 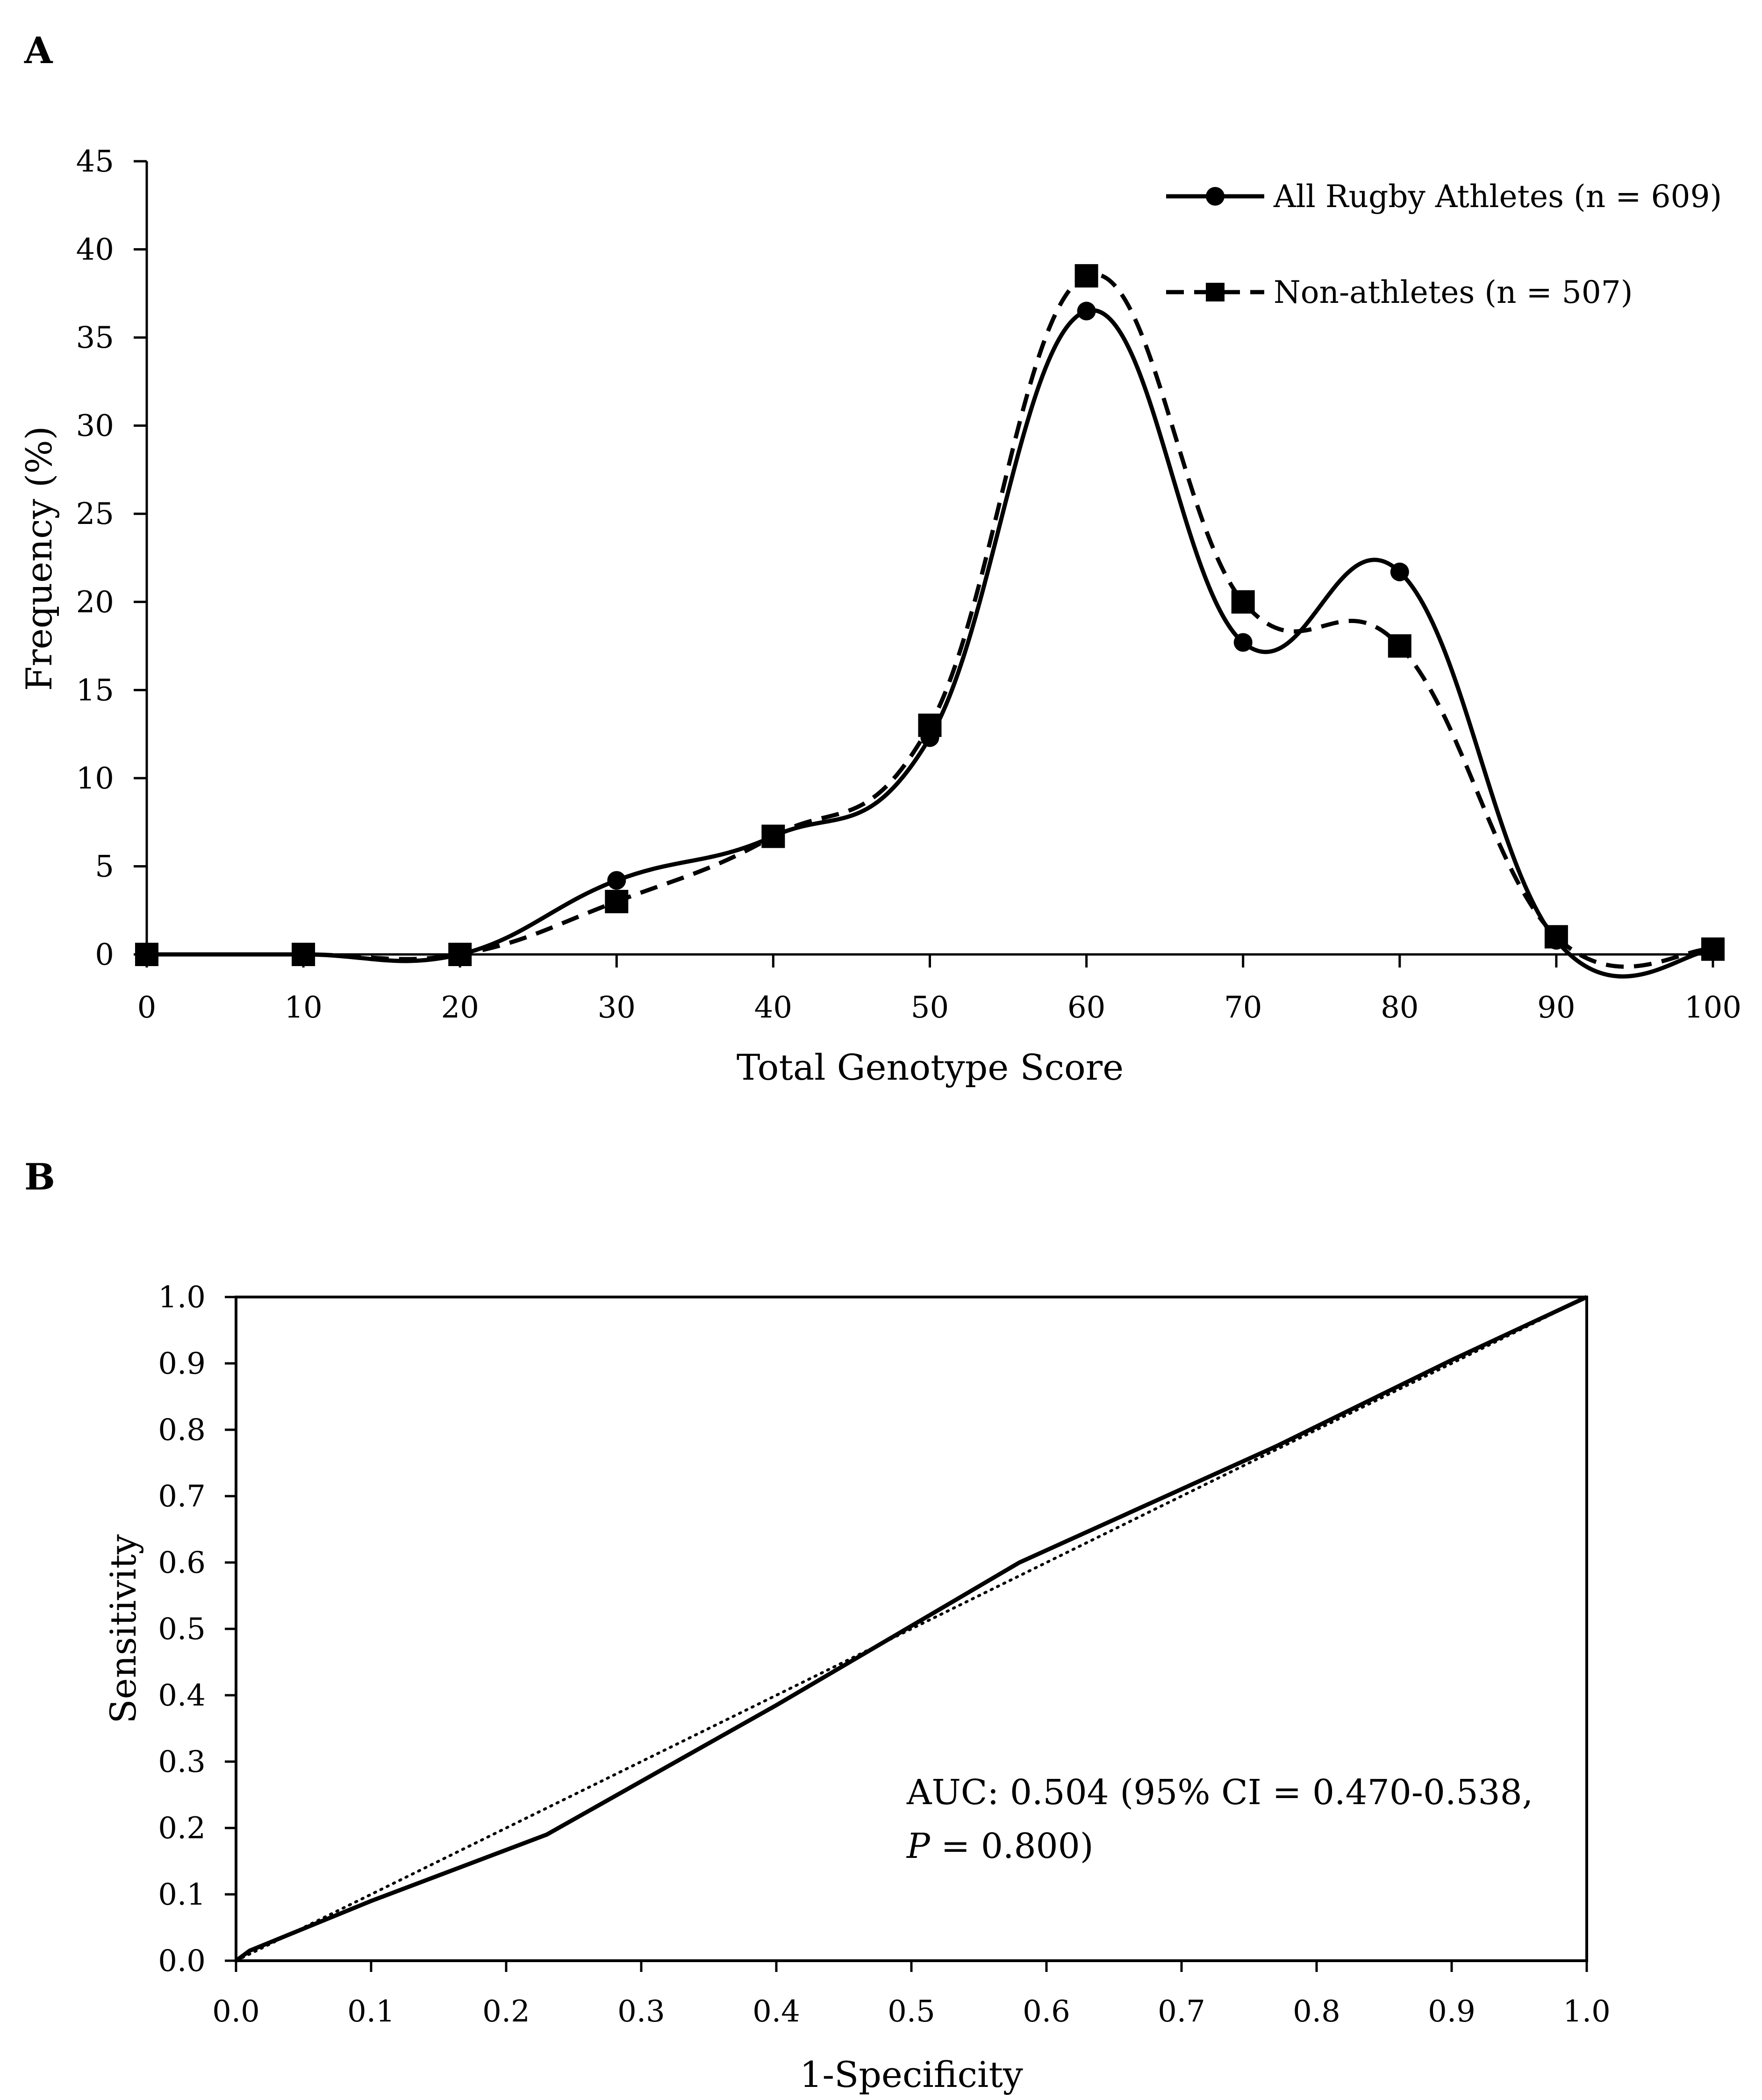 I want to click on panel-a-label: A, so click(x=38, y=50).